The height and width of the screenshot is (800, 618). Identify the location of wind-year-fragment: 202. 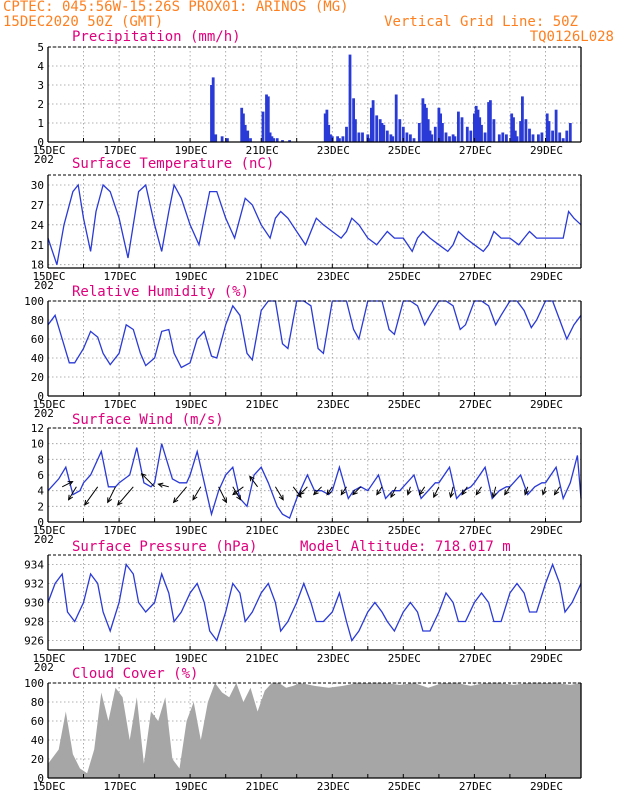
(44, 539).